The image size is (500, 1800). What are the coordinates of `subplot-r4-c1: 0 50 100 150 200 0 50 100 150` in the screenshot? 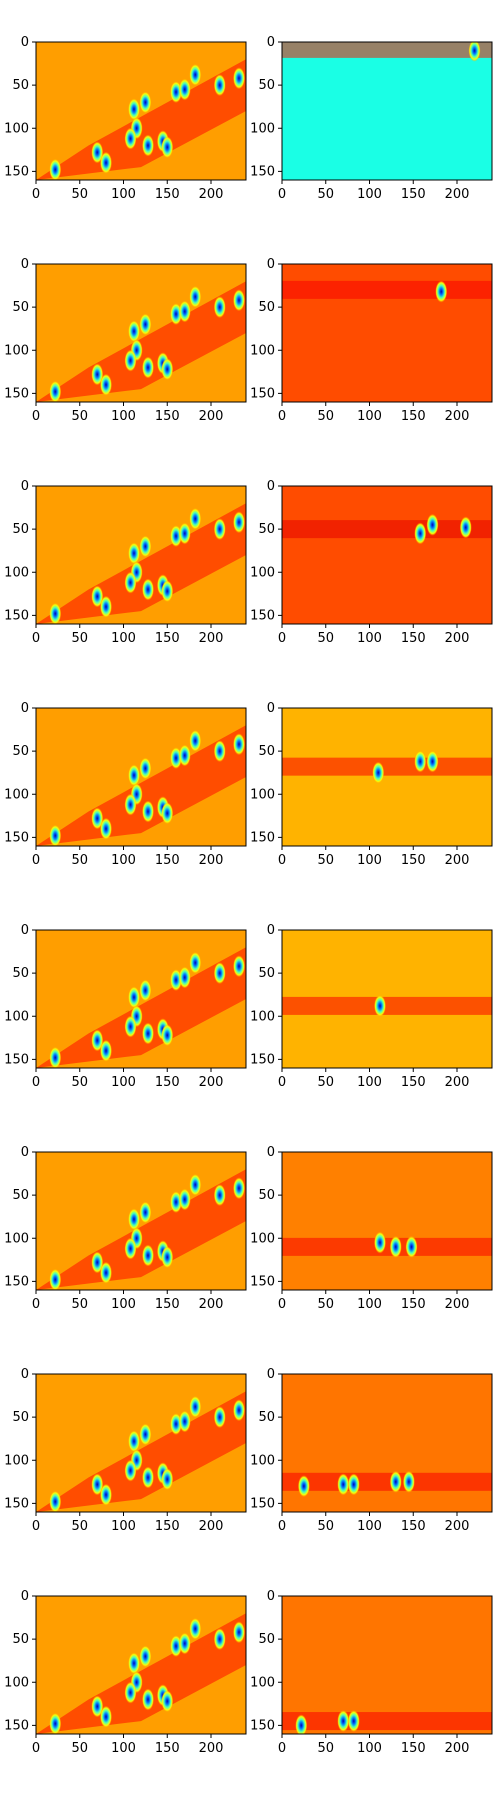 It's located at (125, 784).